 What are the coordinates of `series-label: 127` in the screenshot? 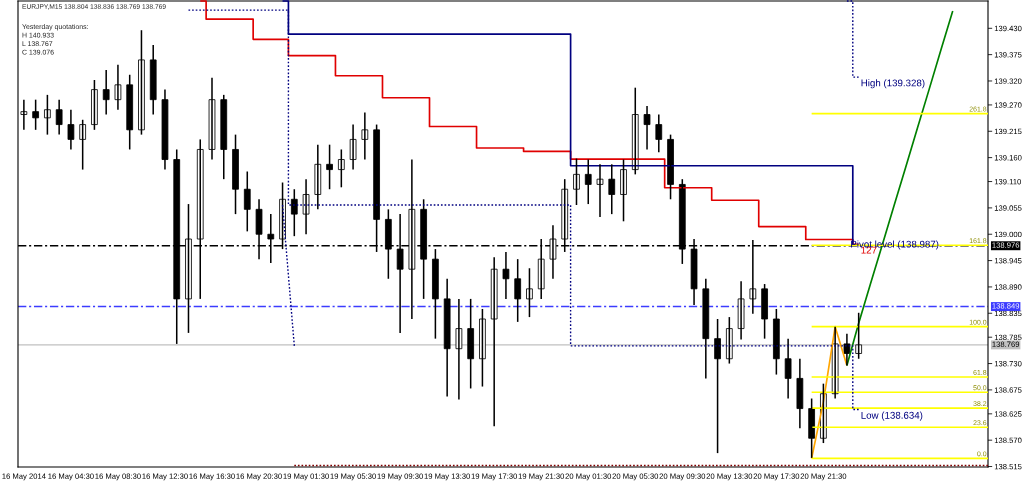 It's located at (869, 250).